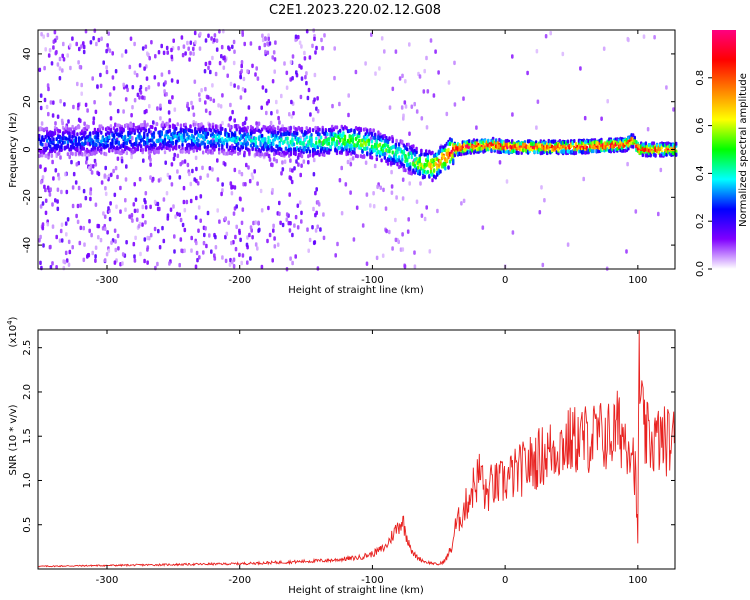 The height and width of the screenshot is (600, 750). Describe the element at coordinates (505, 280) in the screenshot. I see `x-tick-label: 0` at that location.